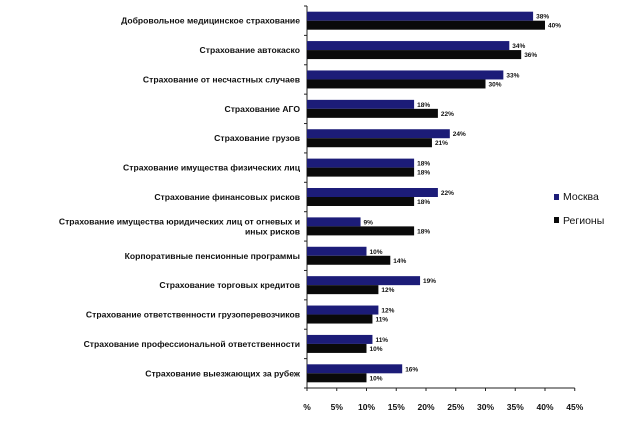  Describe the element at coordinates (366, 407) in the screenshot. I see `x-tick-label: 10%` at that location.